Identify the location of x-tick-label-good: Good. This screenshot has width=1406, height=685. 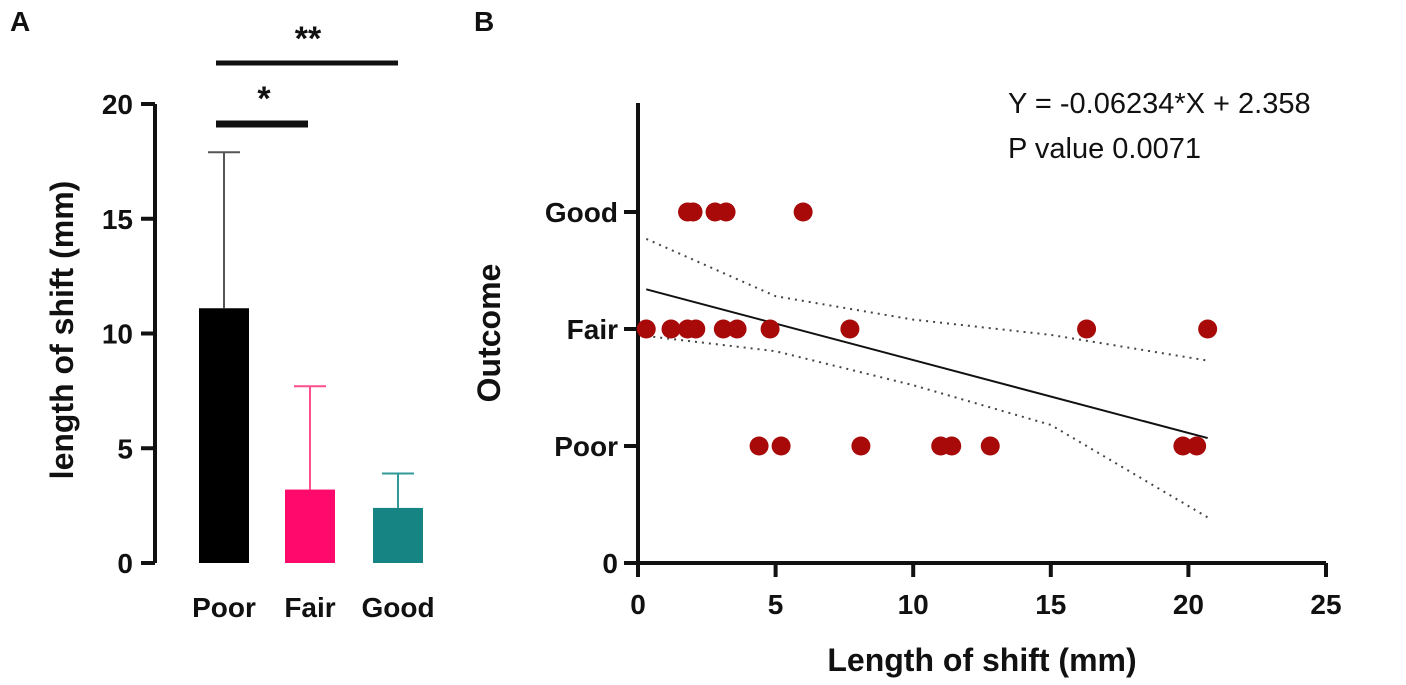
(397, 607).